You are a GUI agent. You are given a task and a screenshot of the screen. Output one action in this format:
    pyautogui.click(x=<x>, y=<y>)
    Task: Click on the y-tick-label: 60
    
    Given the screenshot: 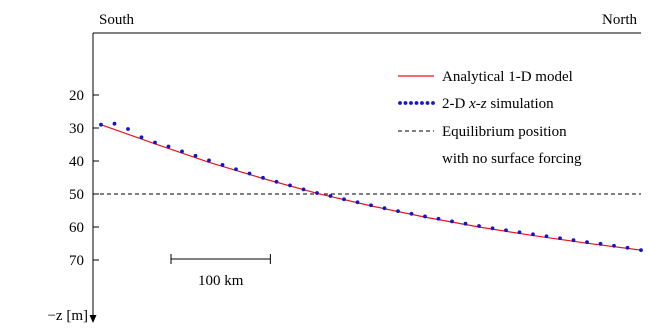 What is the action you would take?
    pyautogui.click(x=76, y=228)
    